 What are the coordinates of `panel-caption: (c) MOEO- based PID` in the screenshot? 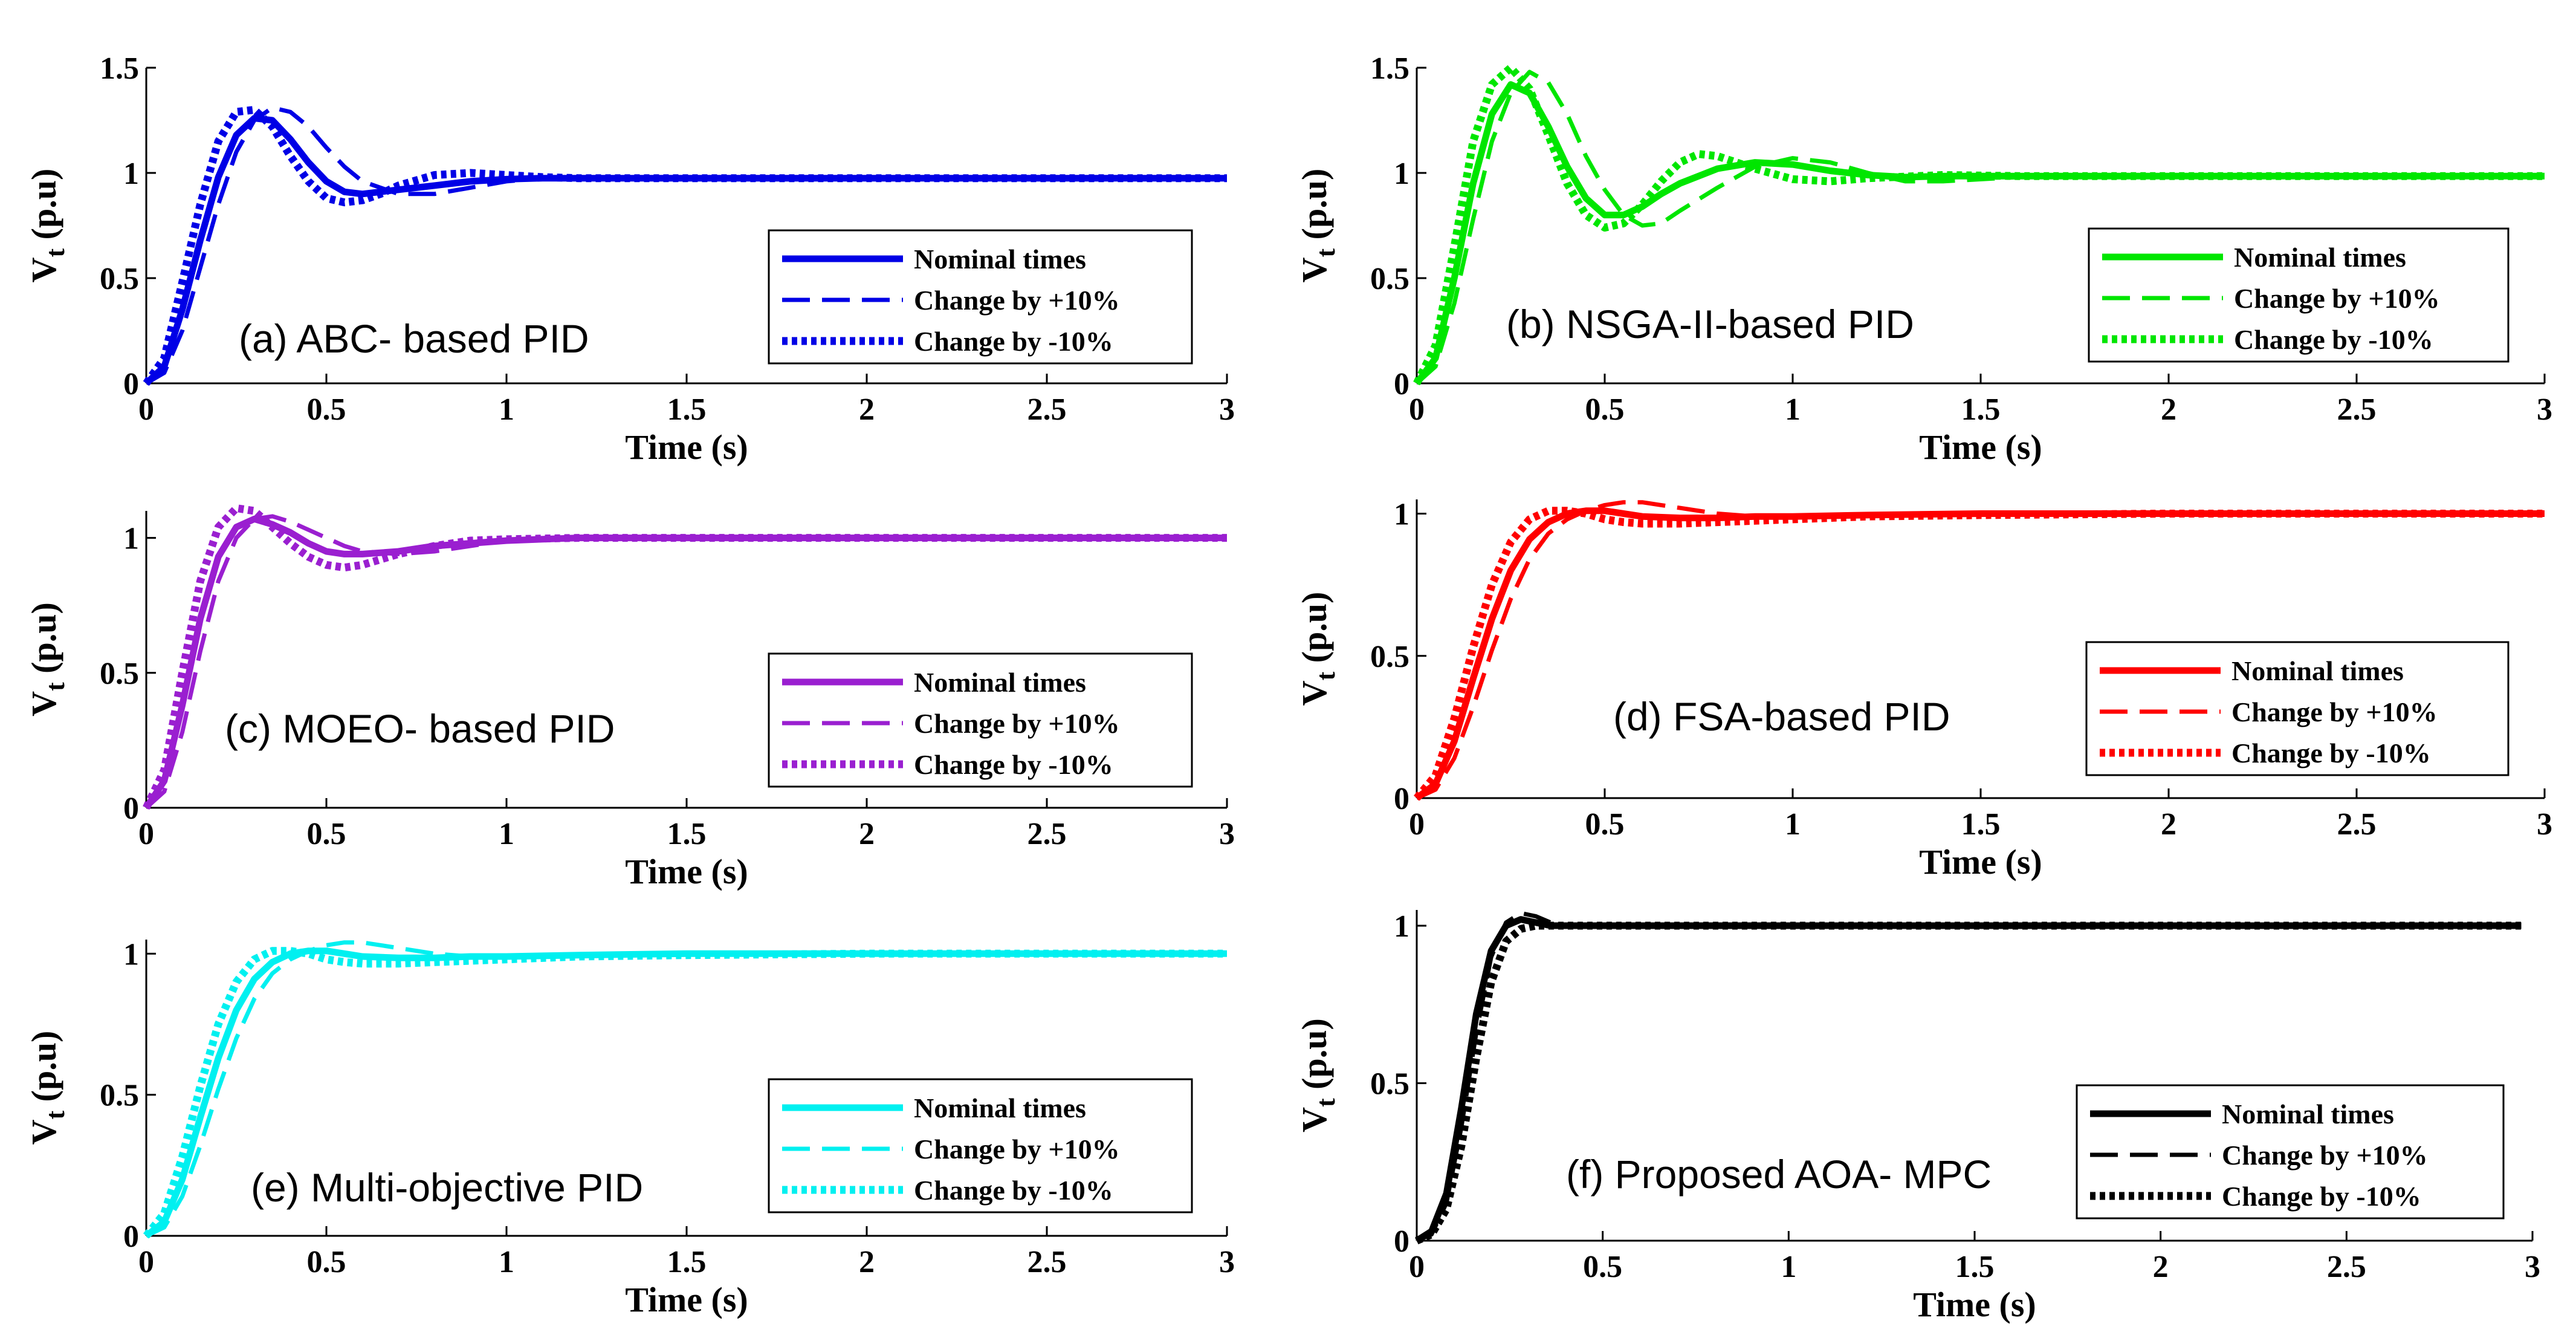 It's located at (420, 728).